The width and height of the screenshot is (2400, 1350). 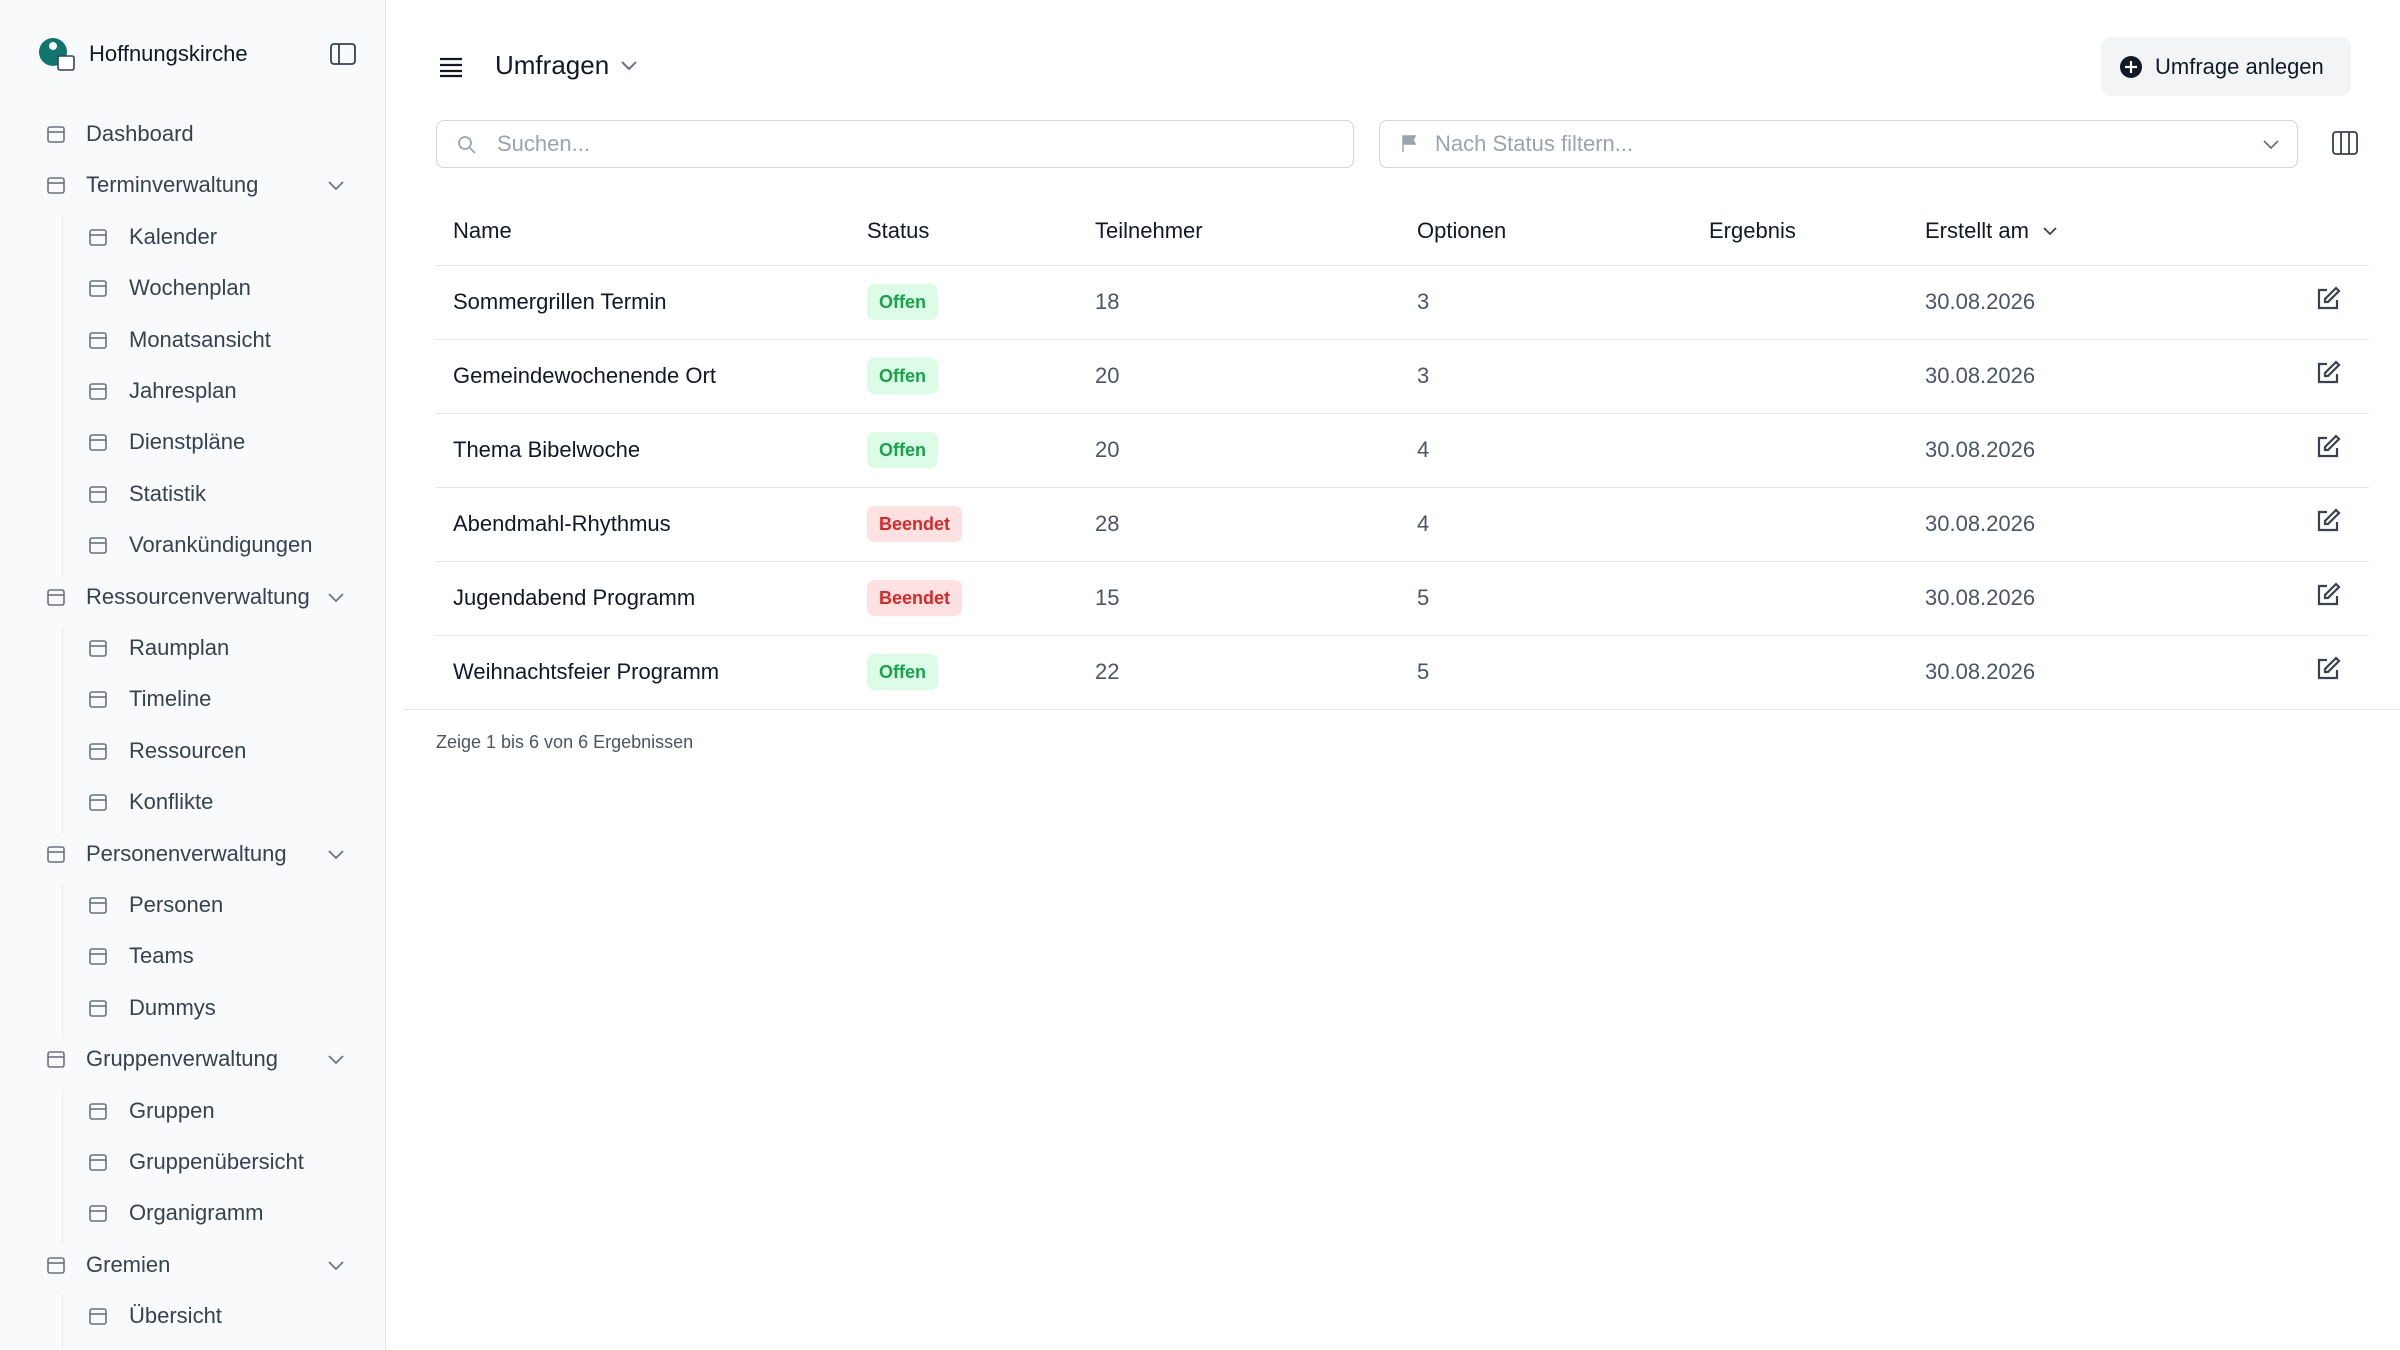 What do you see at coordinates (187, 442) in the screenshot?
I see `nav-subitem: Dienstpläne` at bounding box center [187, 442].